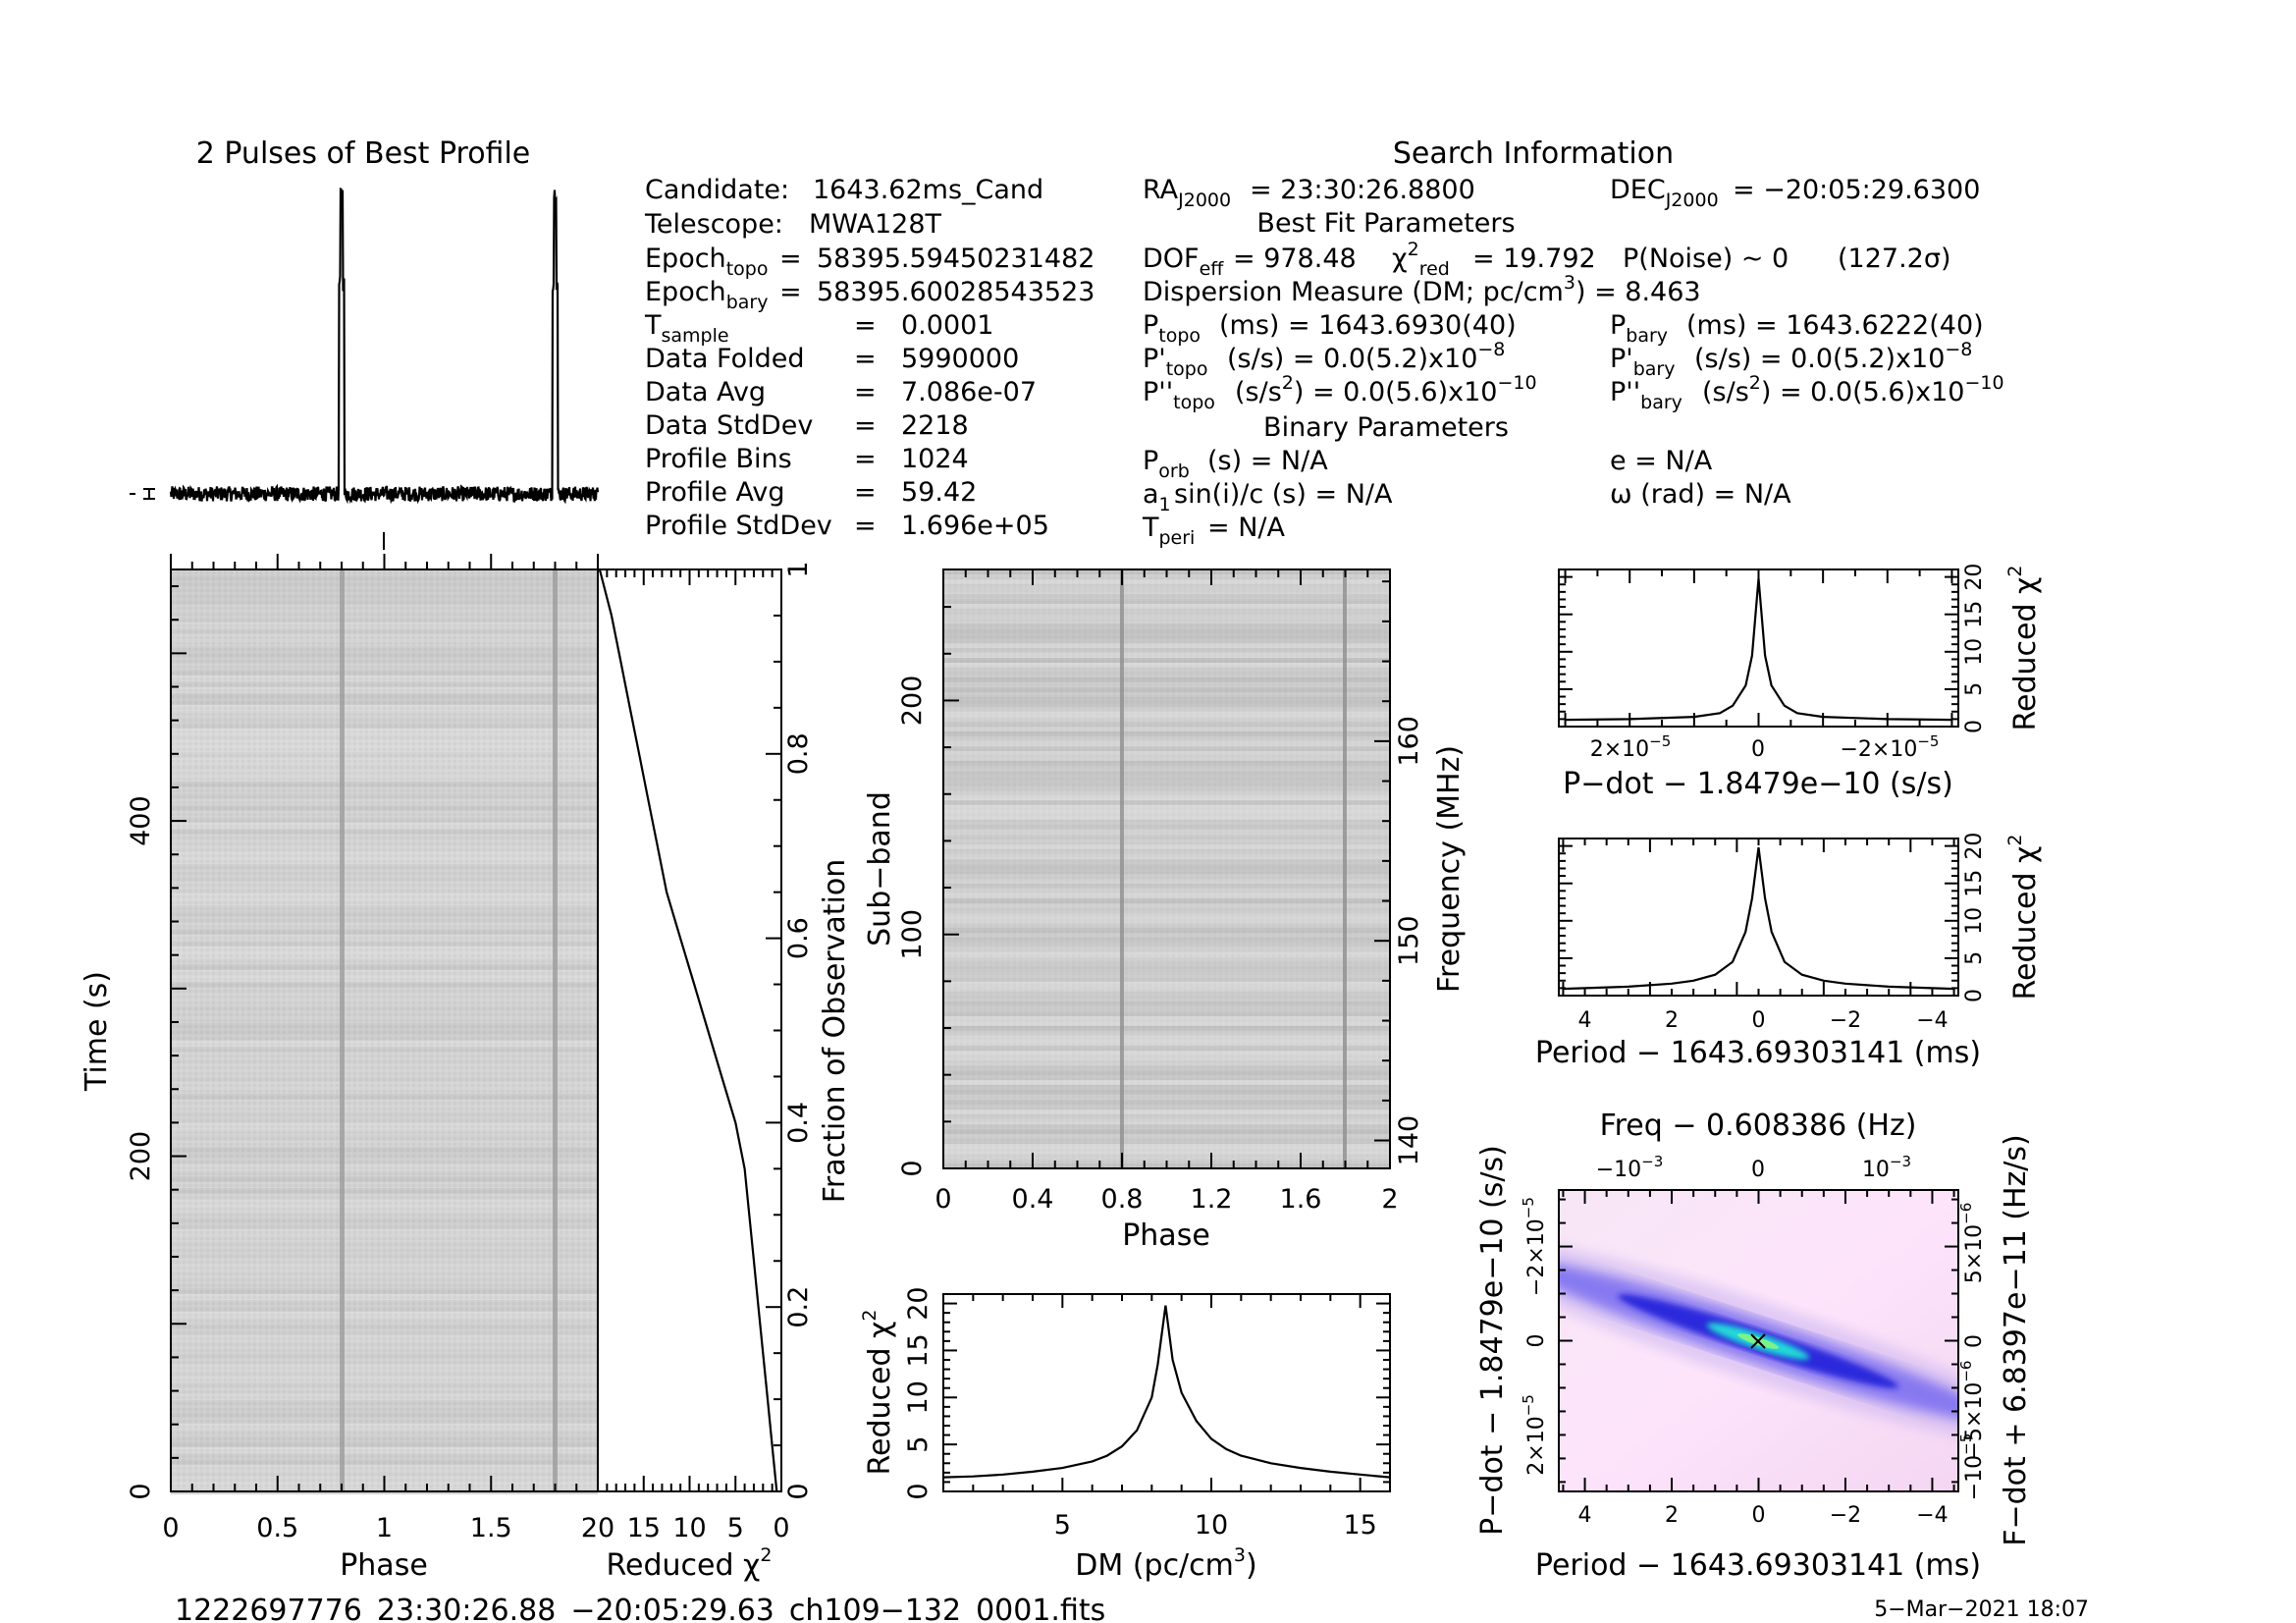 The width and height of the screenshot is (2296, 1623). I want to click on pp-ytick-label: 2×10−5, so click(1534, 1435).